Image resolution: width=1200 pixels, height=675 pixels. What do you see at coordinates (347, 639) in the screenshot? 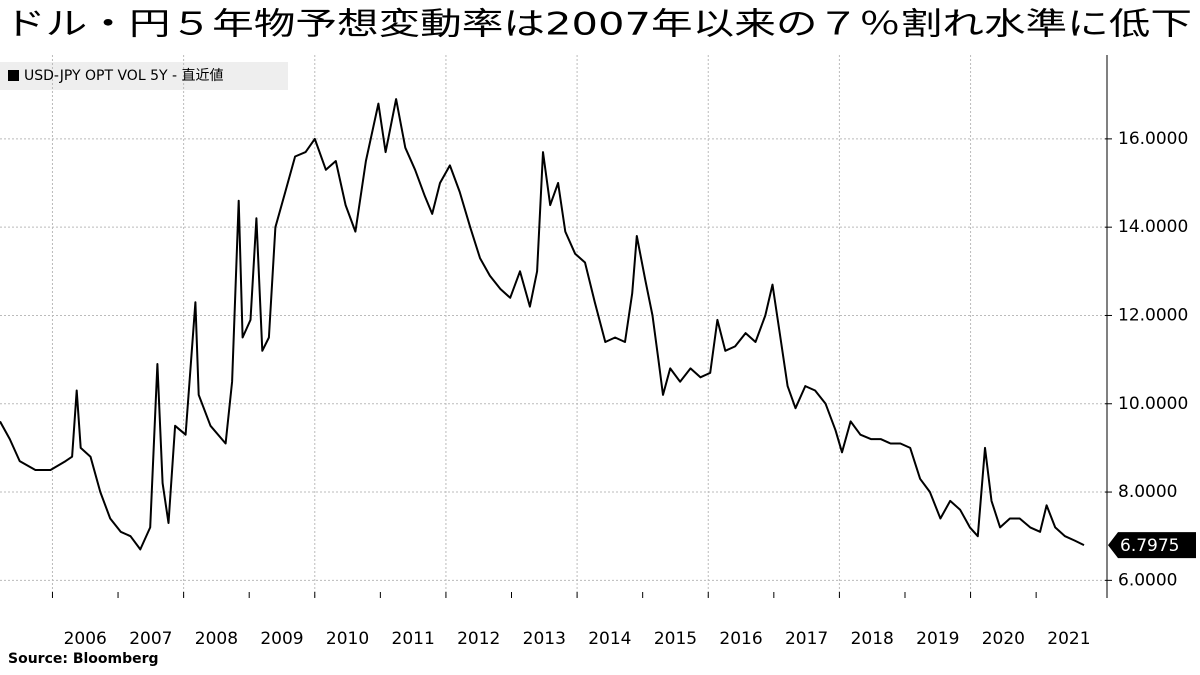
I see `x-tick-label: 2010` at bounding box center [347, 639].